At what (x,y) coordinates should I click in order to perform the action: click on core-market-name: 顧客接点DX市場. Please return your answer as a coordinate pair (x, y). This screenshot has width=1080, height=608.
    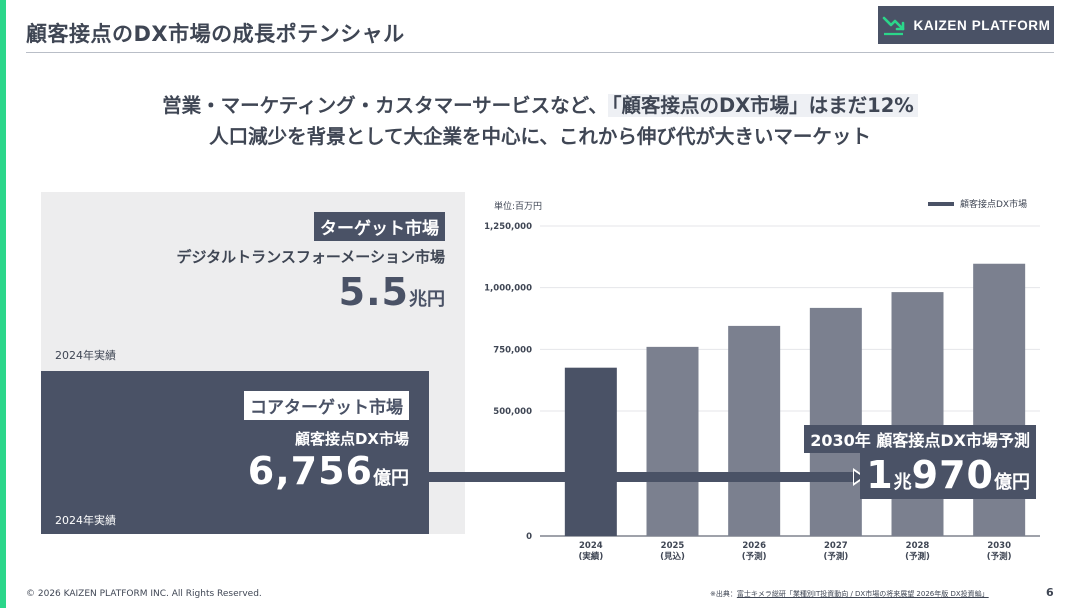
    Looking at the image, I should click on (351, 439).